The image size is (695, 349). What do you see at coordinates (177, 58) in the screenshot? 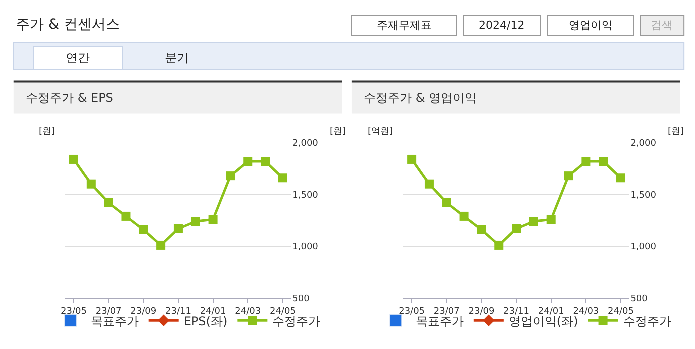
I see `text: 분기` at bounding box center [177, 58].